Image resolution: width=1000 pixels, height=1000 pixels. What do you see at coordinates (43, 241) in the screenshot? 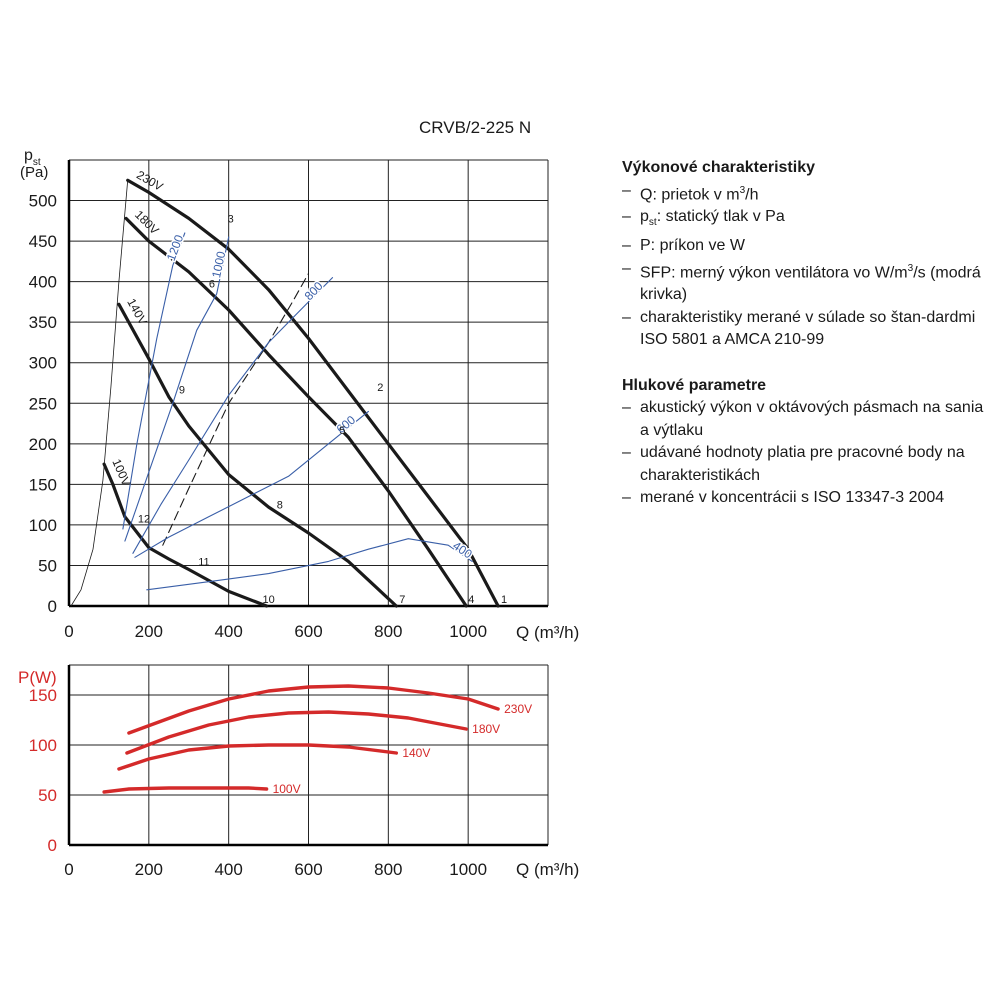
I see `y-tick-label: 450` at bounding box center [43, 241].